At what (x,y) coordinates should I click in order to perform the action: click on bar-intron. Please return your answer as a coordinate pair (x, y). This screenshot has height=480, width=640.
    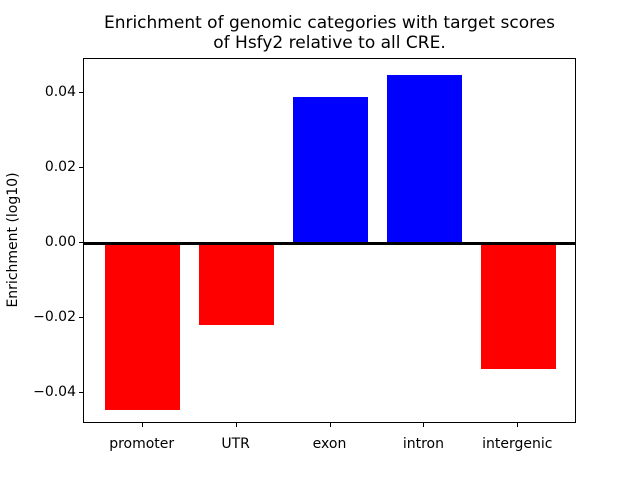
    Looking at the image, I should click on (424, 159).